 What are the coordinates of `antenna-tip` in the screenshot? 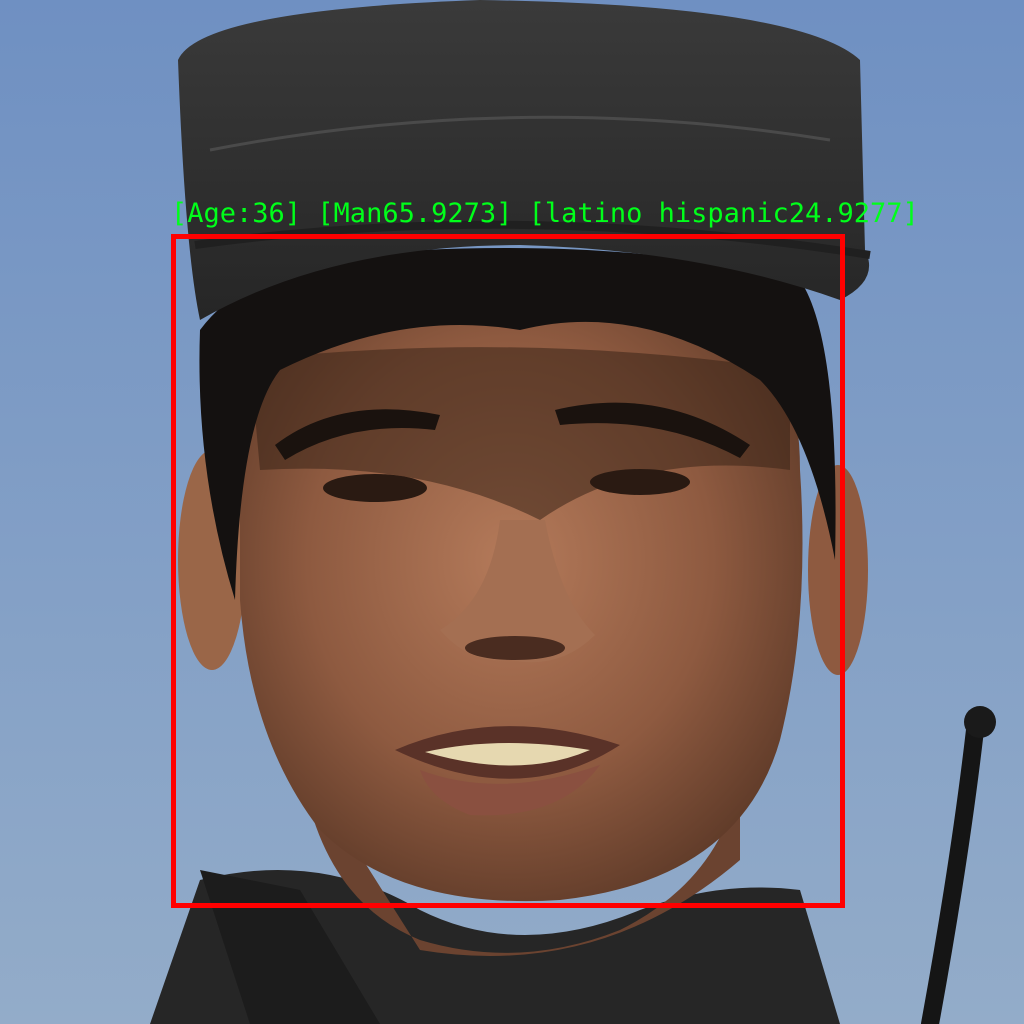 It's located at (980, 722).